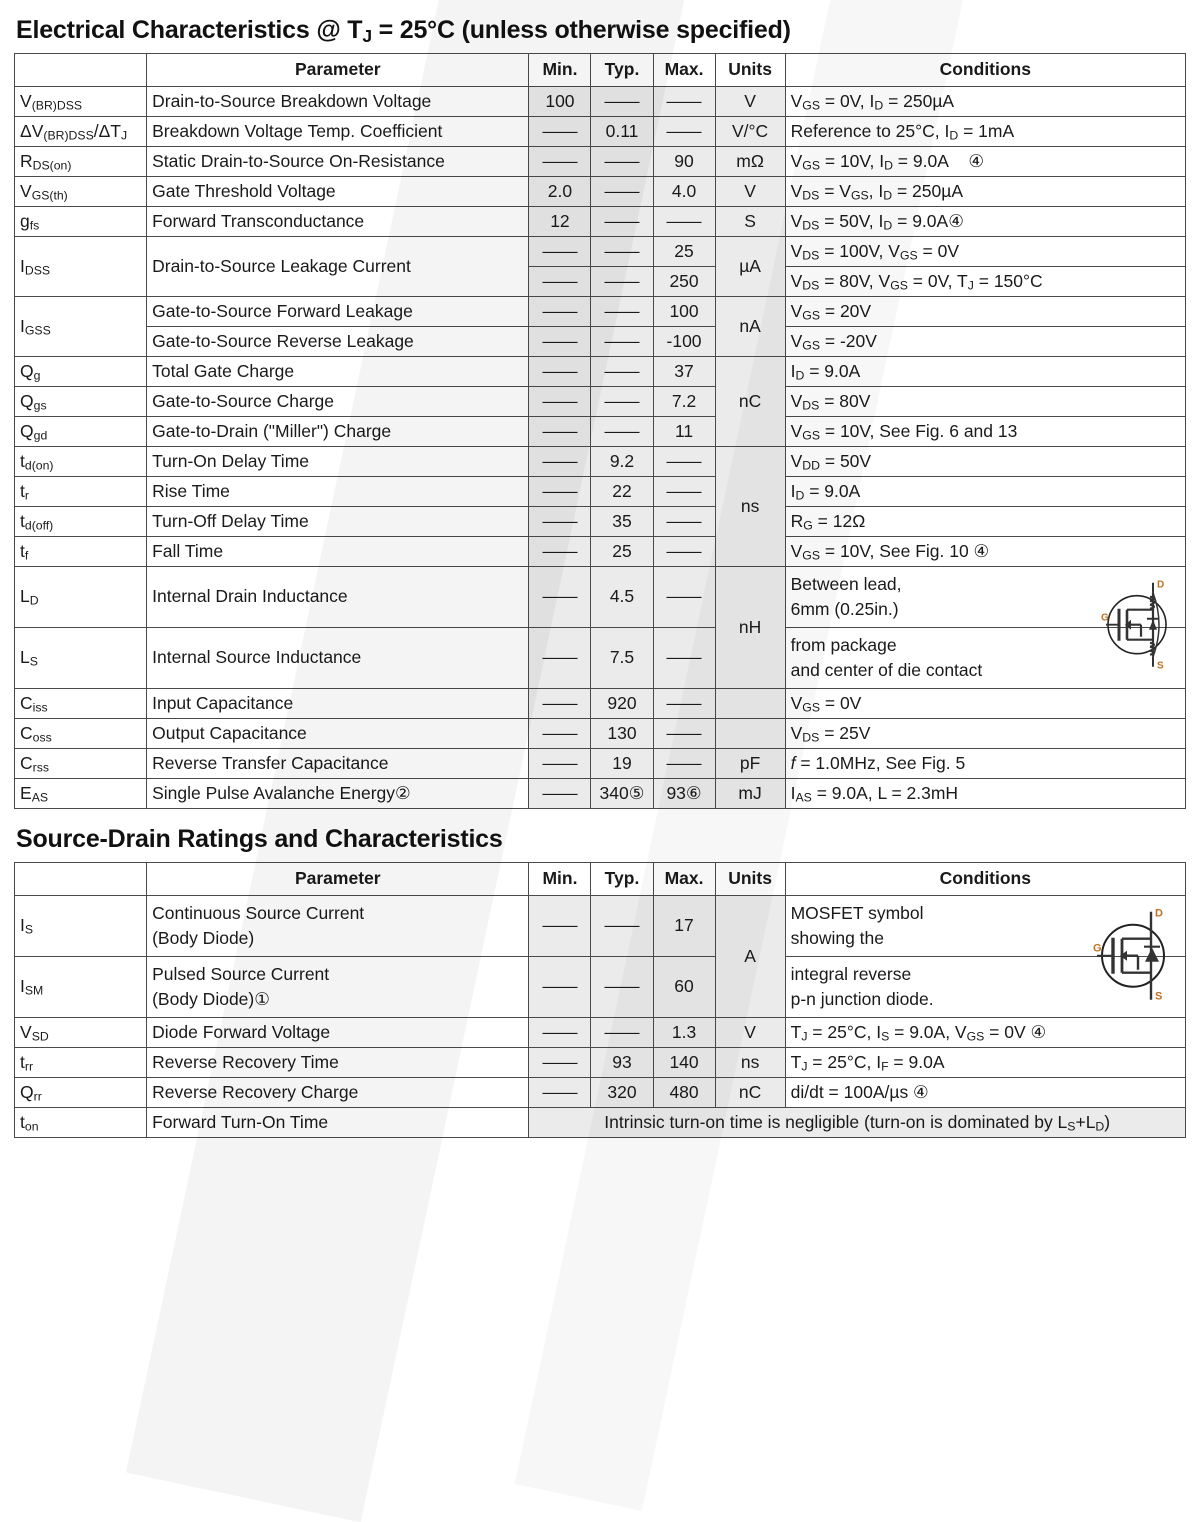 Image resolution: width=1200 pixels, height=1522 pixels. What do you see at coordinates (985, 987) in the screenshot?
I see `row-conditions: integral reverse p-n junction diode.` at bounding box center [985, 987].